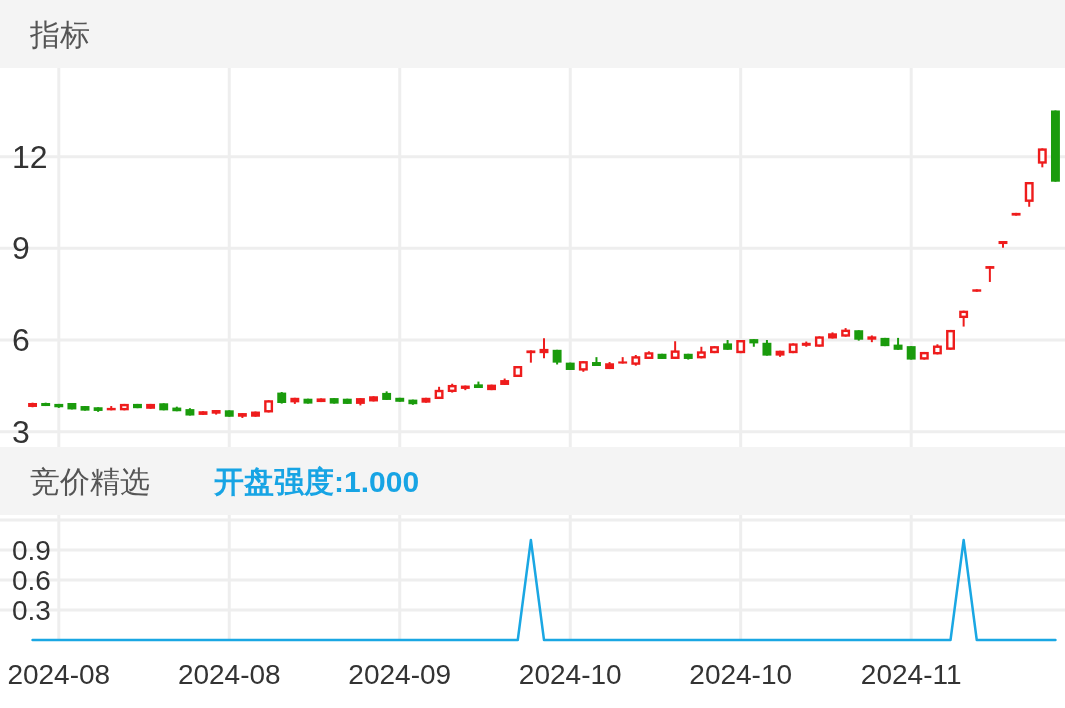 The width and height of the screenshot is (1065, 708). What do you see at coordinates (90, 481) in the screenshot?
I see `chart-title: 竞价精选` at bounding box center [90, 481].